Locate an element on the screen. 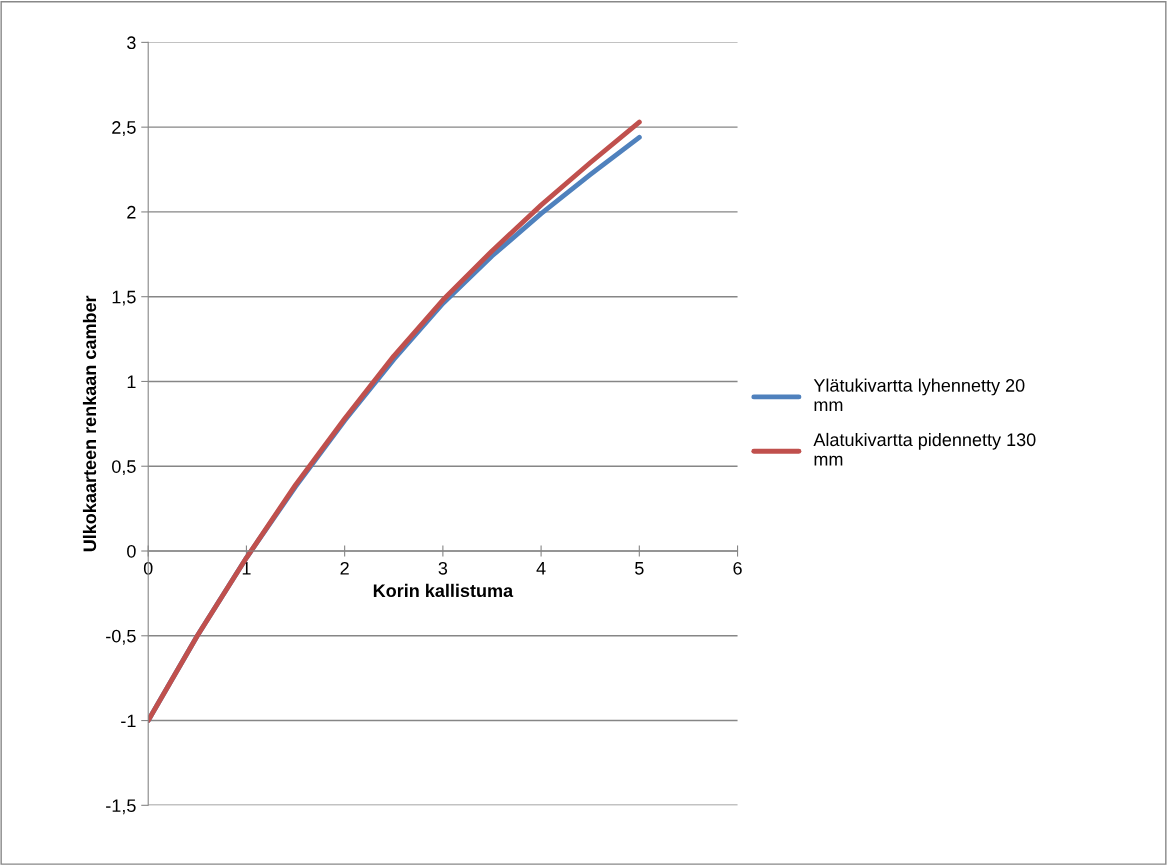  y-tick-label: 3 is located at coordinates (131, 43).